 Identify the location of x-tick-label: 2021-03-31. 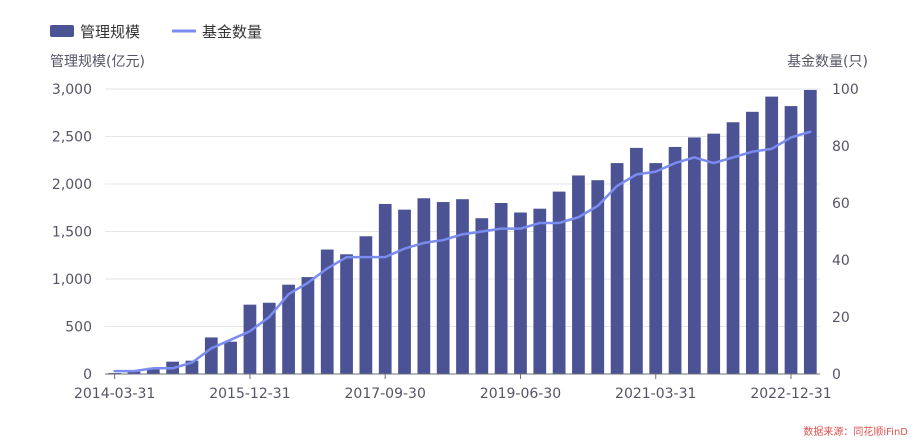
(655, 394).